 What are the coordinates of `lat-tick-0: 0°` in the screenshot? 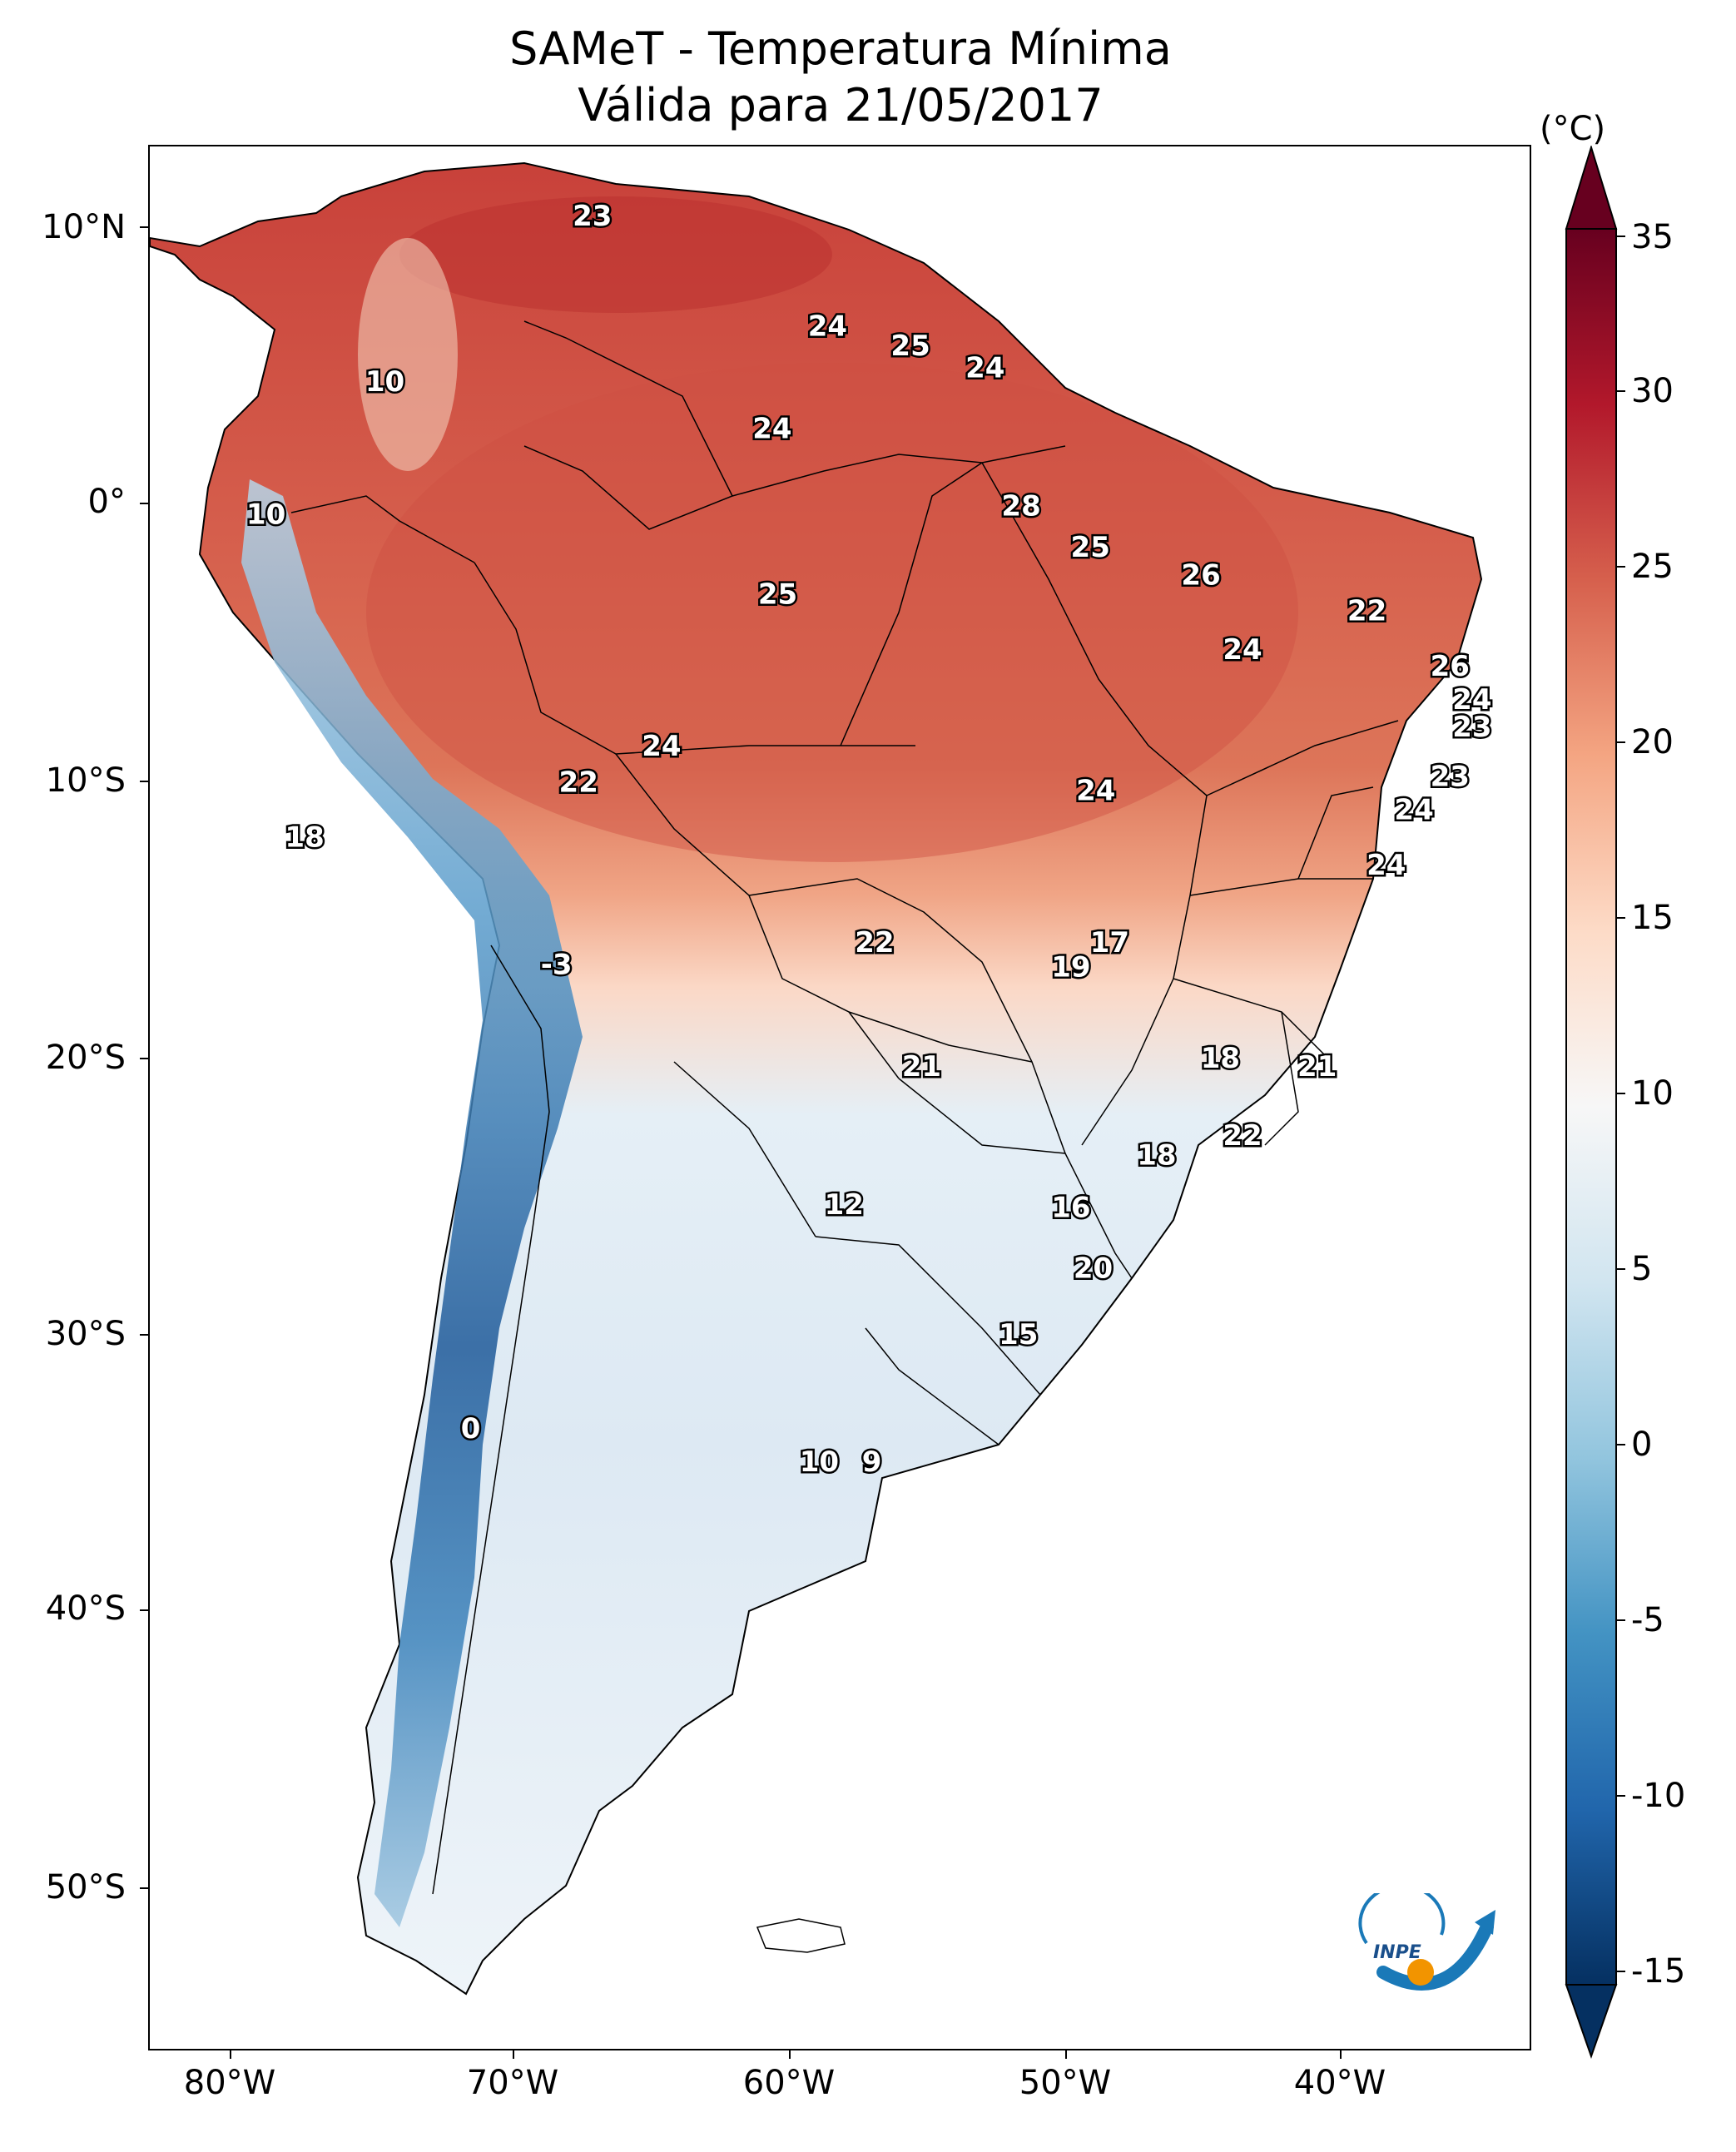 It's located at (107, 502).